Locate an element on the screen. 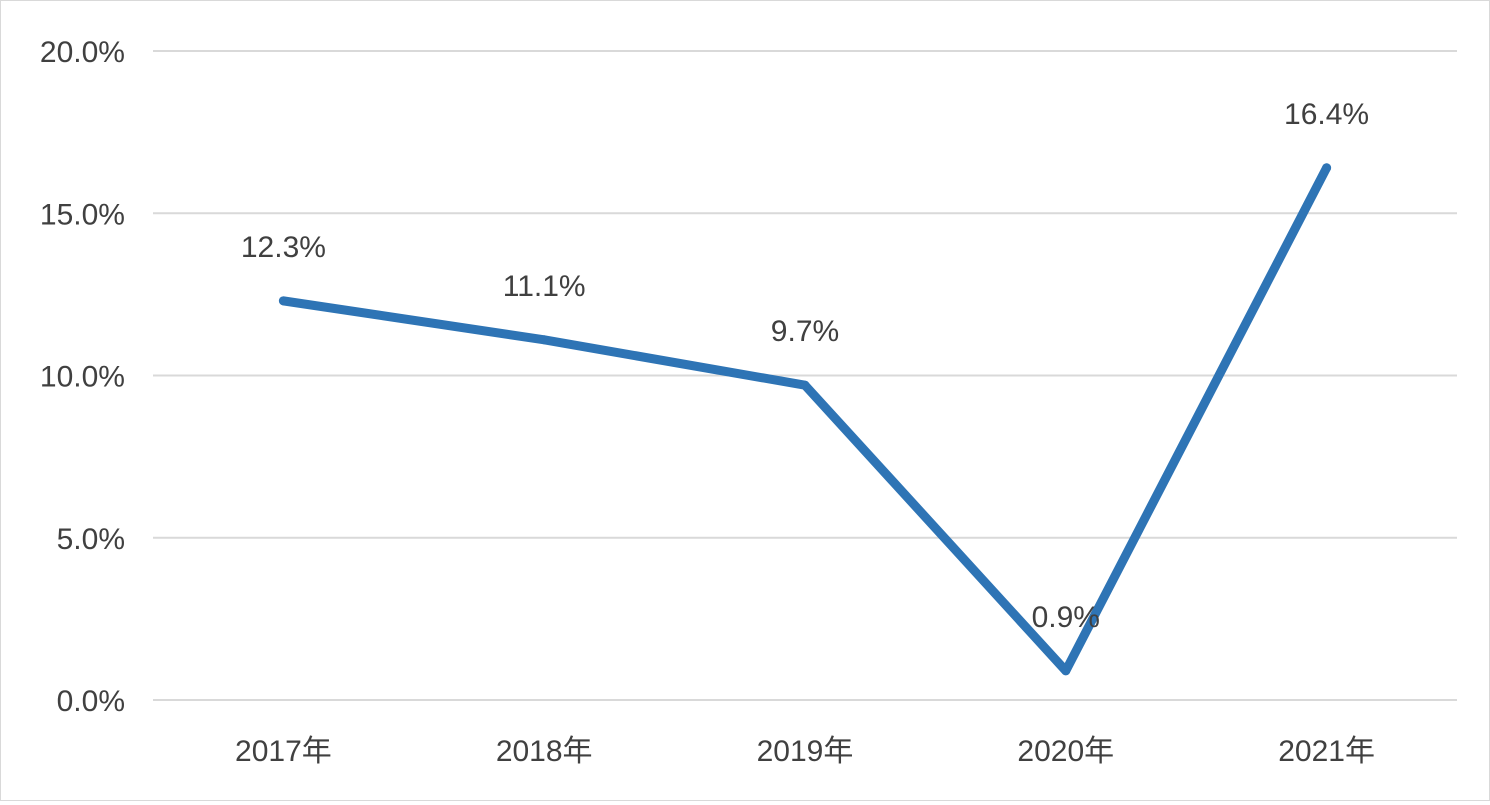  data-label: 11.1% is located at coordinates (544, 286).